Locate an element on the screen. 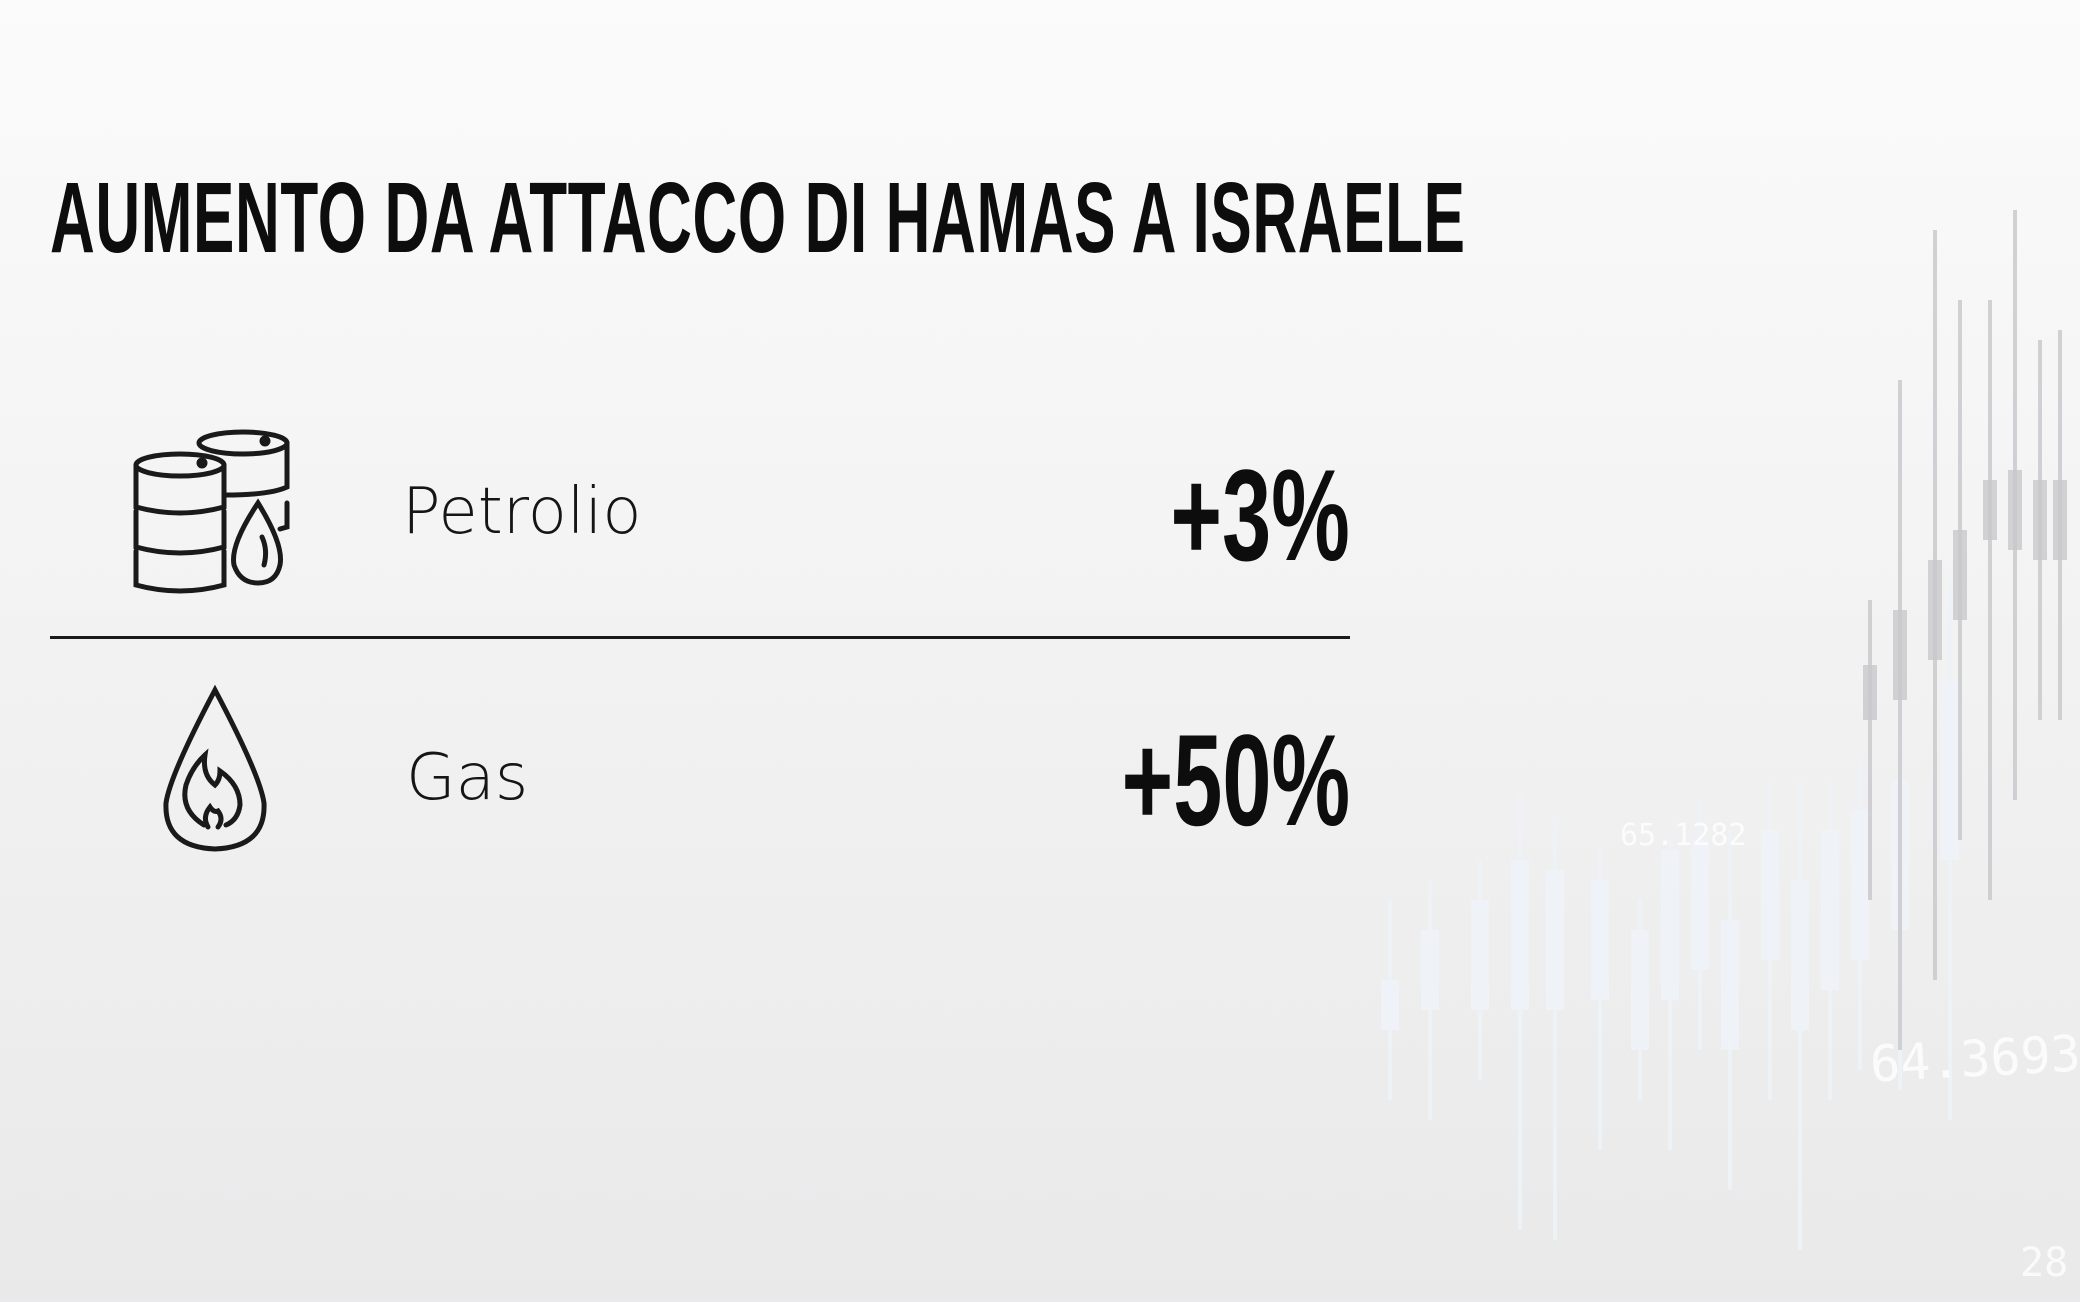  background-number: 65.1282 is located at coordinates (1683, 835).